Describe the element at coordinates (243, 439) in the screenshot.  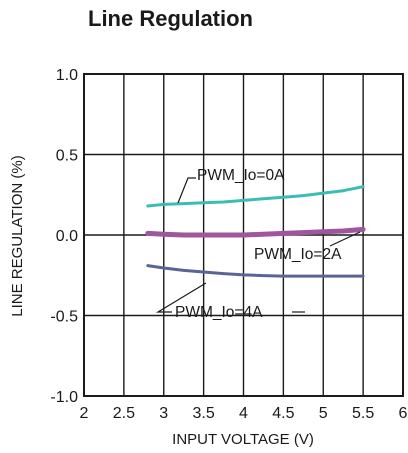
I see `x-axis-label: INPUT VOLTAGE (V)` at that location.